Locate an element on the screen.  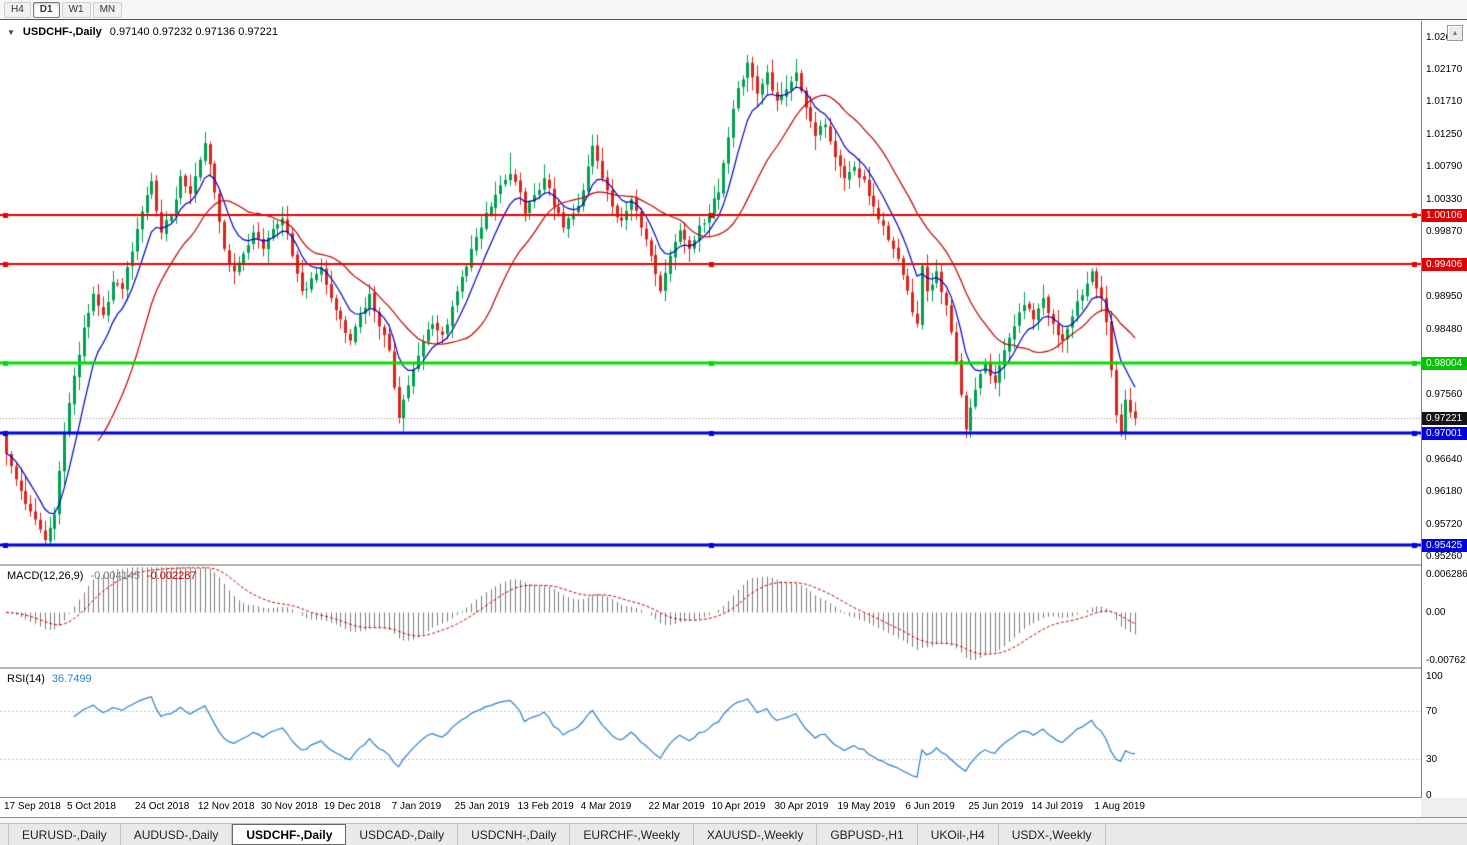
macd-axis-label: 0.00 is located at coordinates (1436, 613).